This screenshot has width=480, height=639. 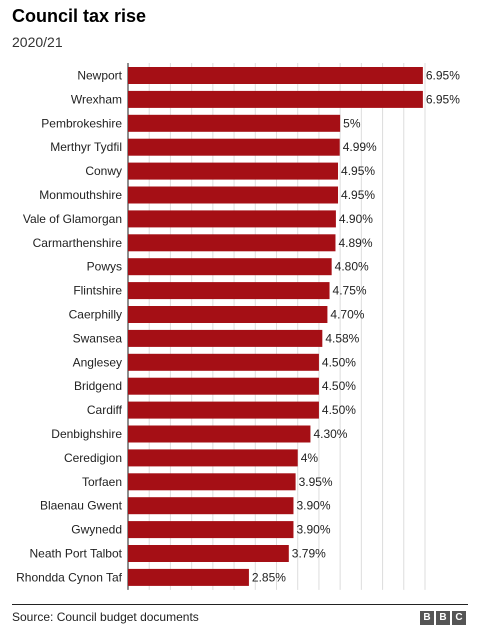 What do you see at coordinates (104, 267) in the screenshot?
I see `category-label: Powys` at bounding box center [104, 267].